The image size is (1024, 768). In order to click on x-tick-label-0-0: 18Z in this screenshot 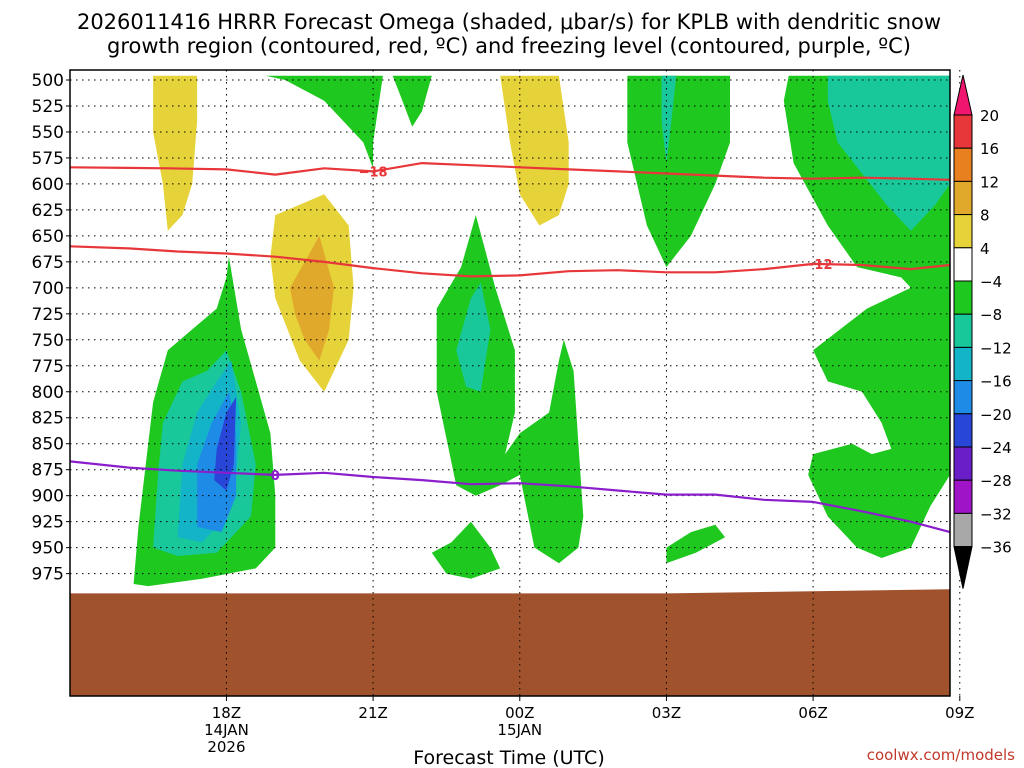, I will do `click(226, 713)`.